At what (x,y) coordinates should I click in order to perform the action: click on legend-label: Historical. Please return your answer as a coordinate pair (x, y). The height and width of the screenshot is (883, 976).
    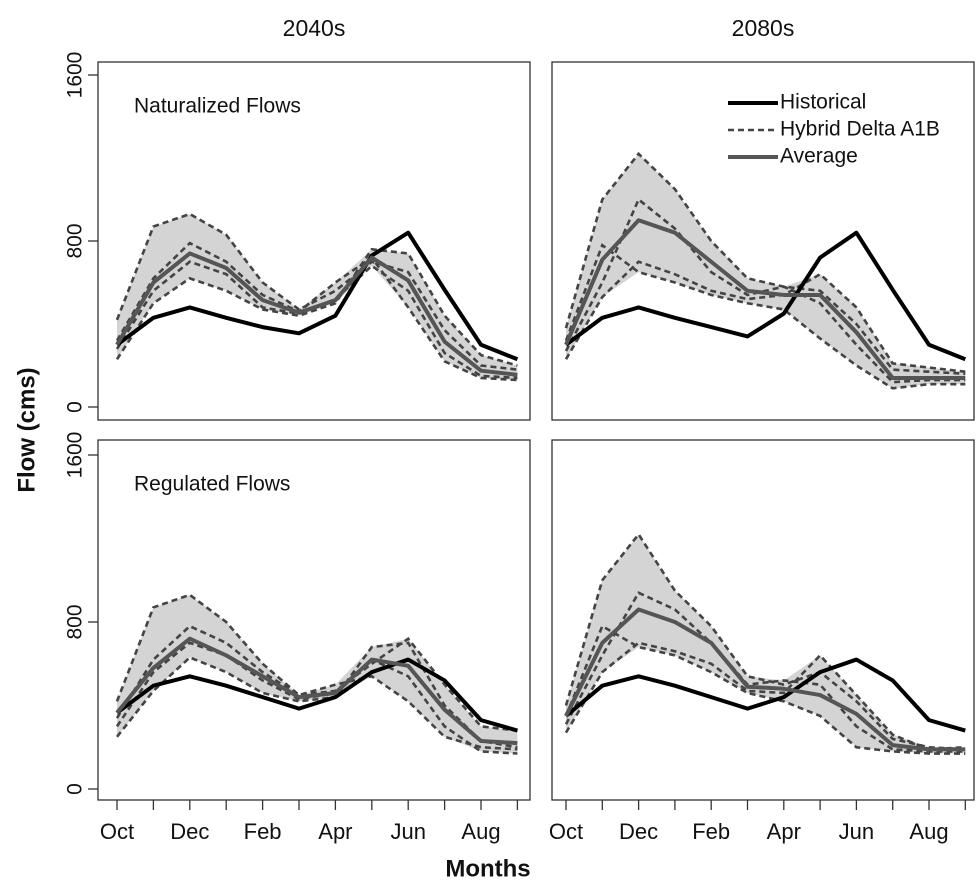
    Looking at the image, I should click on (823, 102).